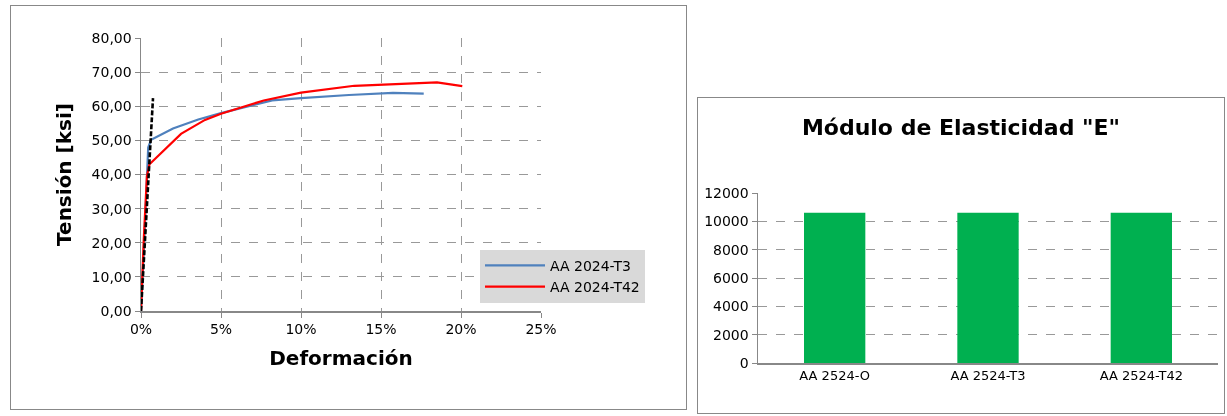 The image size is (1227, 416). What do you see at coordinates (111, 37) in the screenshot?
I see `y-tick-label: 80,00` at bounding box center [111, 37].